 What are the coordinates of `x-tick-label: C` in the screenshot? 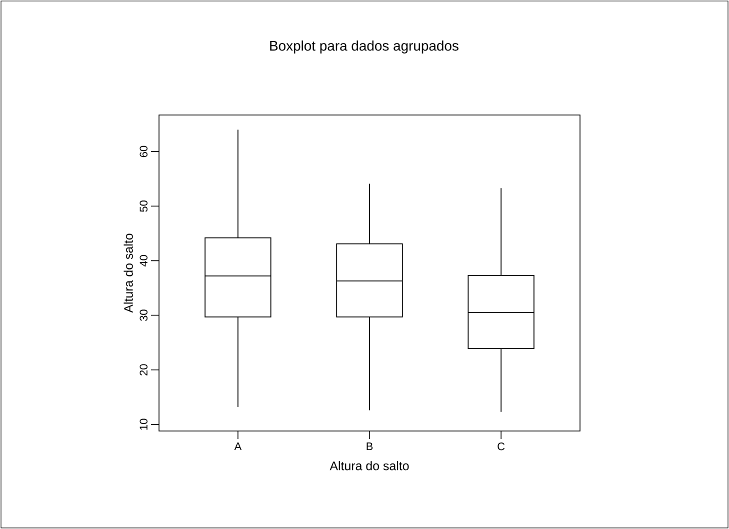 It's located at (501, 446).